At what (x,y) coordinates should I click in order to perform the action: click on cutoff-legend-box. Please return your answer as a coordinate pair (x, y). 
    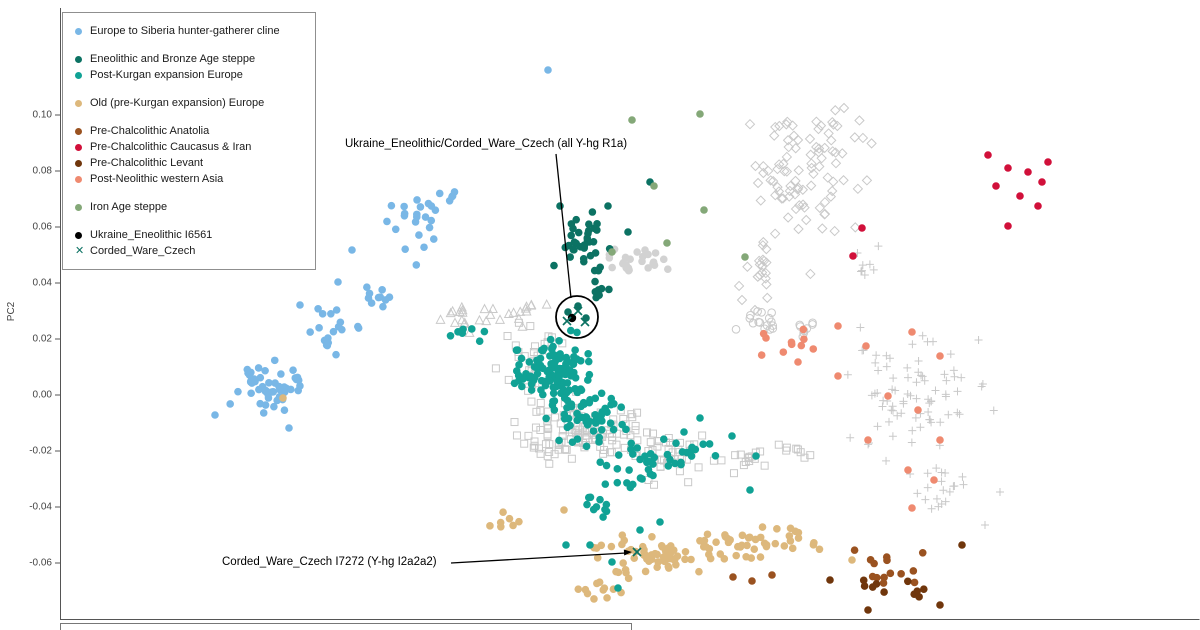
    Looking at the image, I should click on (346, 626).